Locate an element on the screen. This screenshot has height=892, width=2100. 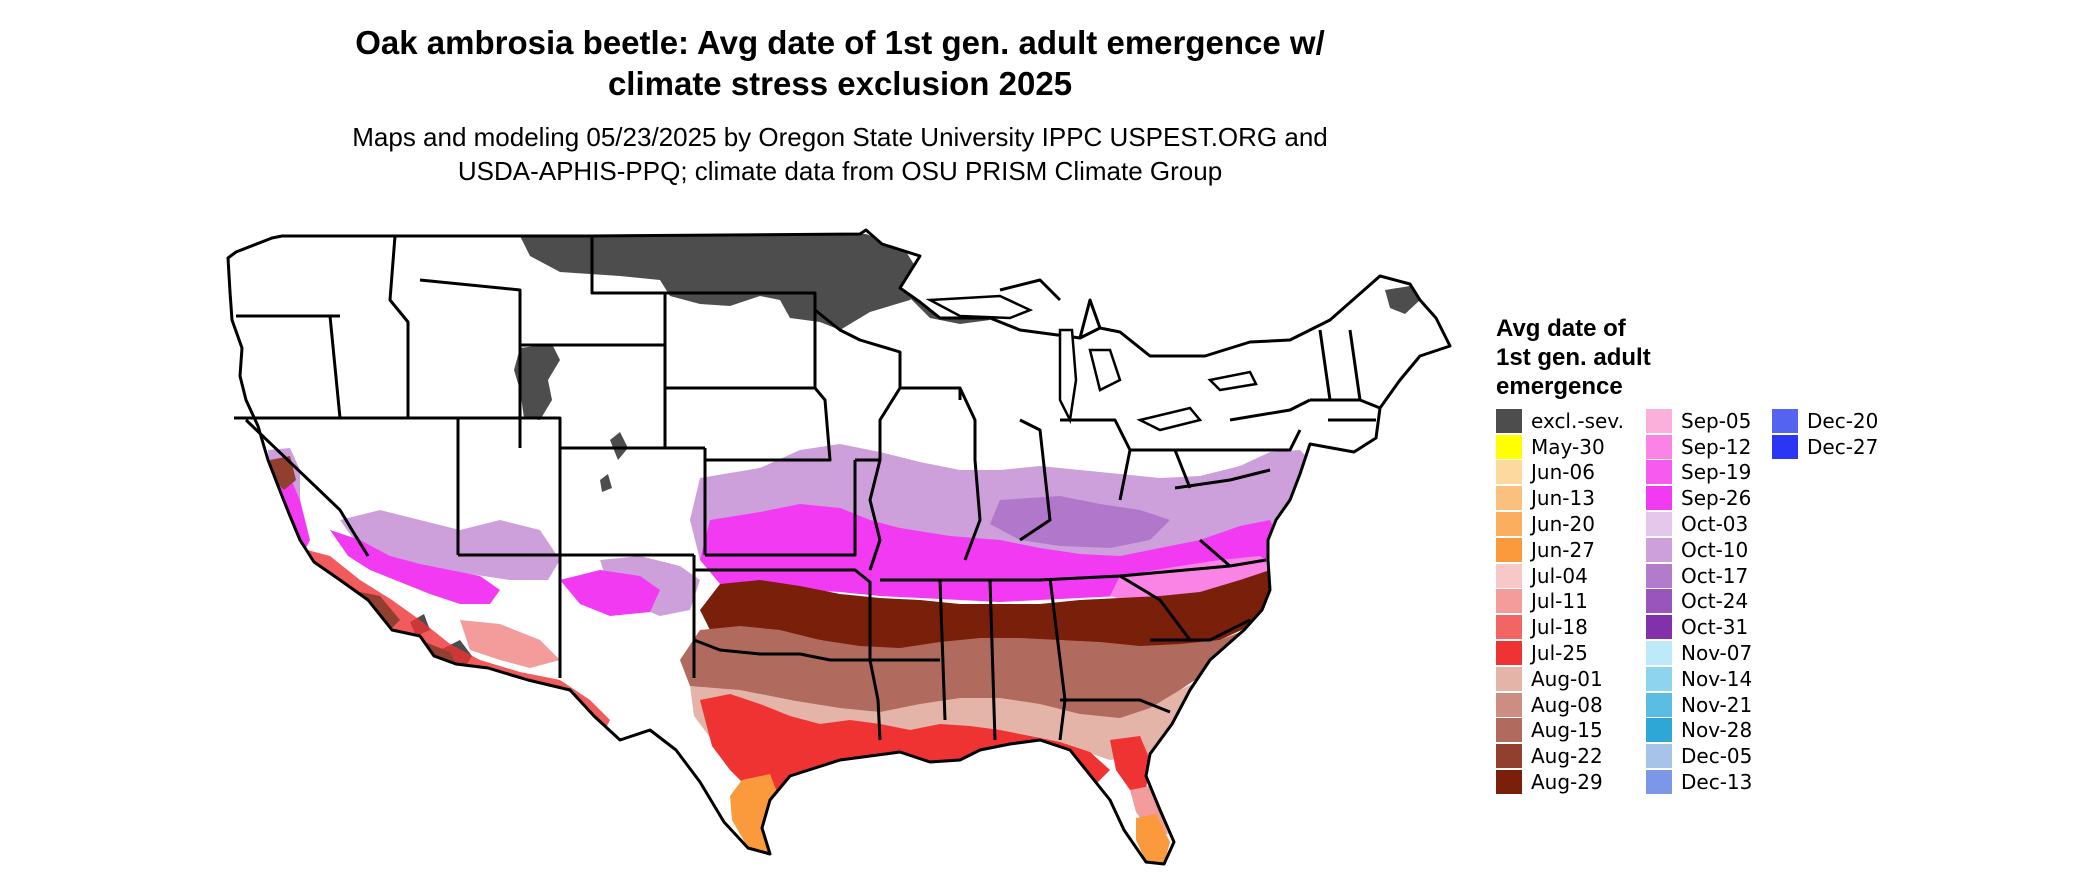
legend-label: Jun-20 is located at coordinates (1563, 524).